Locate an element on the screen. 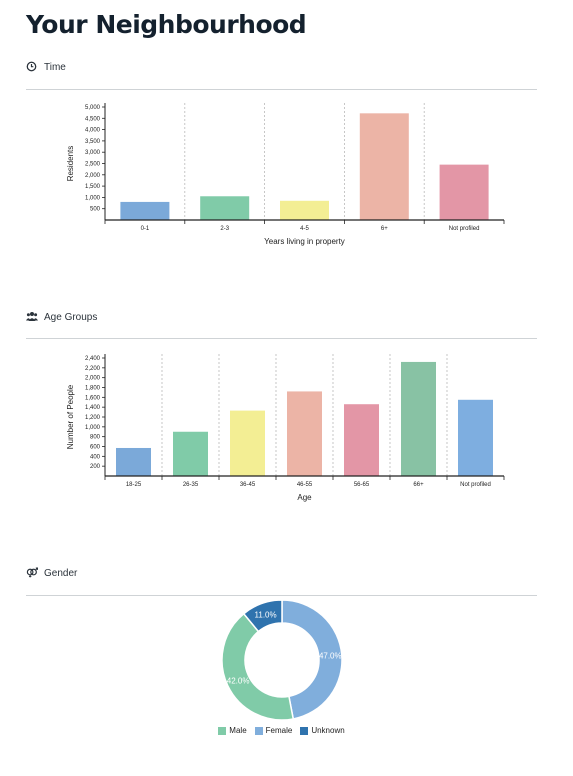  y-tick-label: 4,500 is located at coordinates (93, 119).